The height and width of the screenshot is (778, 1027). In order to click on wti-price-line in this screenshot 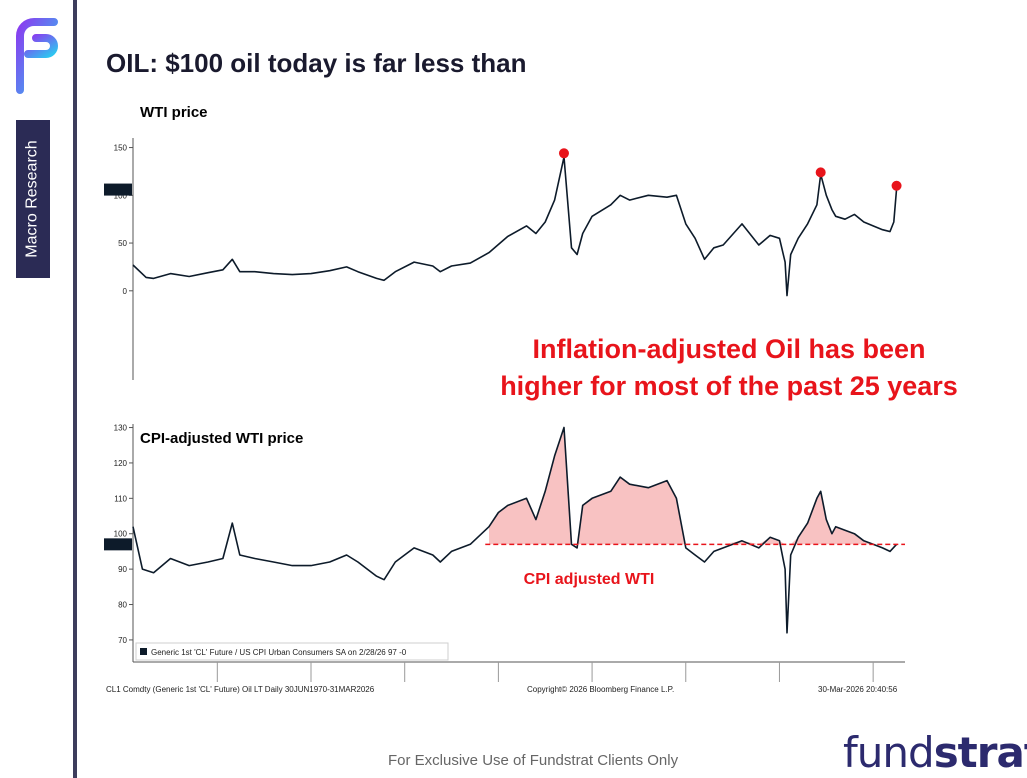, I will do `click(515, 226)`.